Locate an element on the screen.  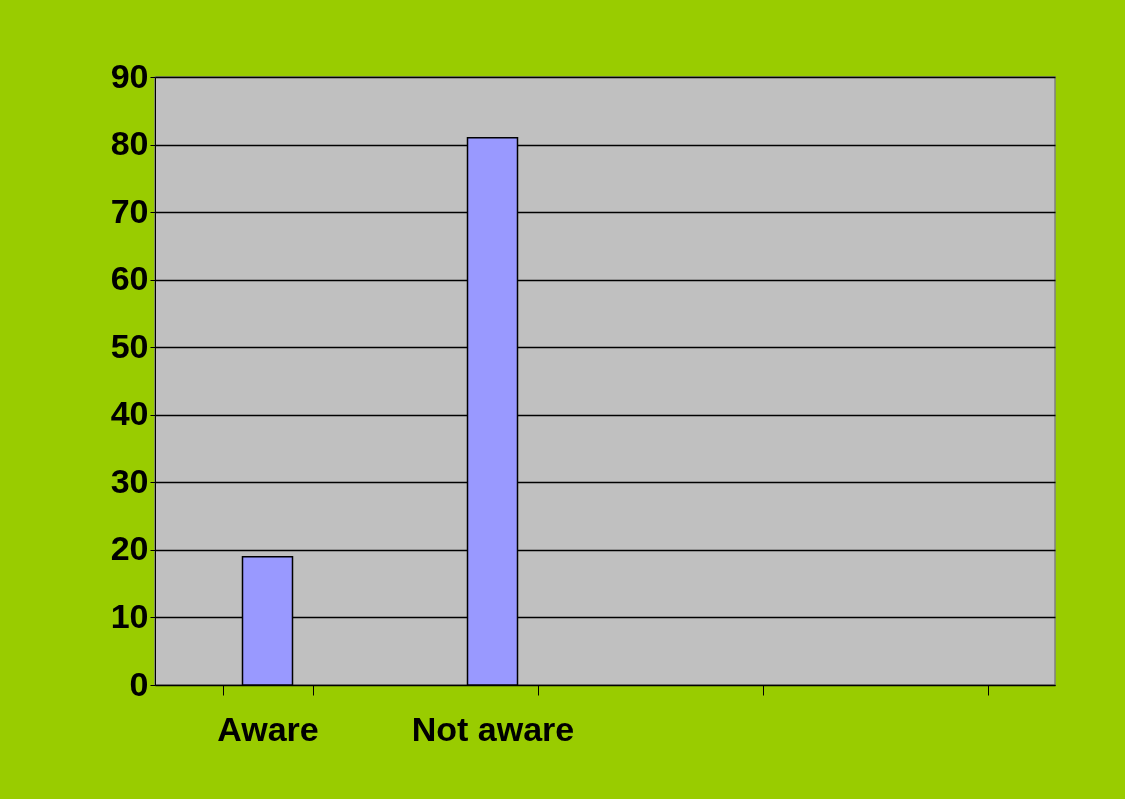
y-tick-label: 60 is located at coordinates (129, 278).